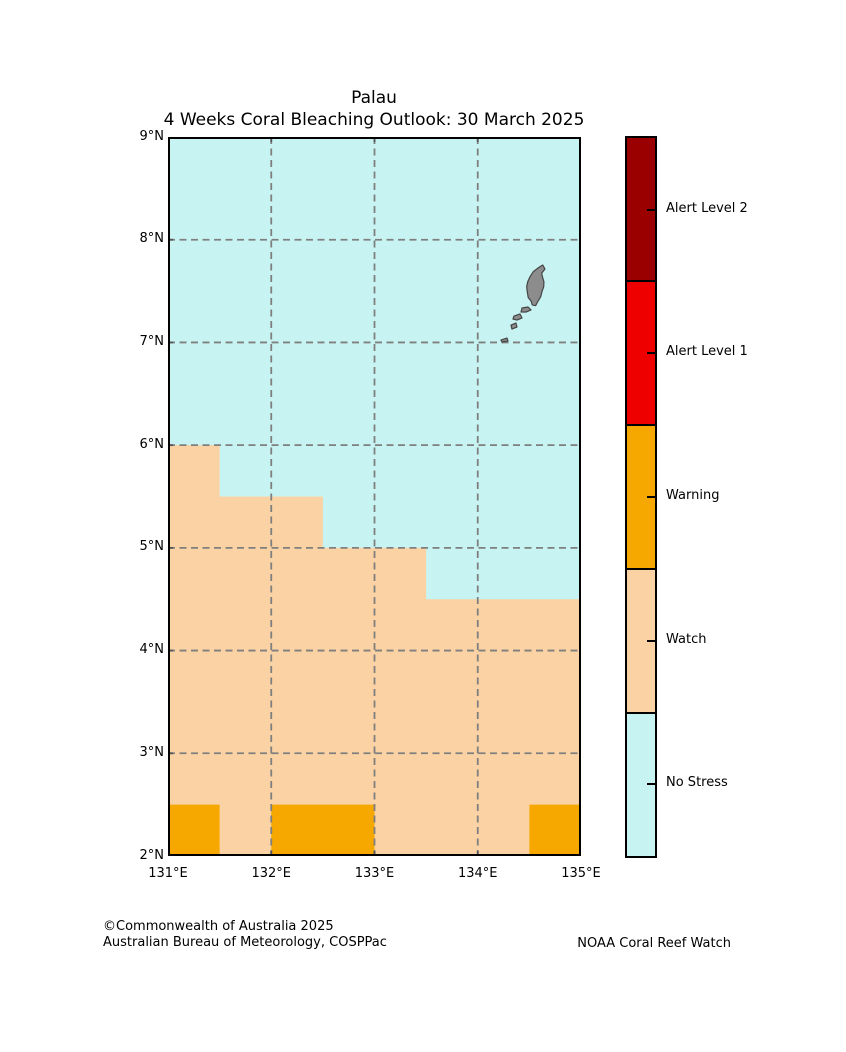  Describe the element at coordinates (152, 752) in the screenshot. I see `y-axis-tick-label: 3°N` at that location.